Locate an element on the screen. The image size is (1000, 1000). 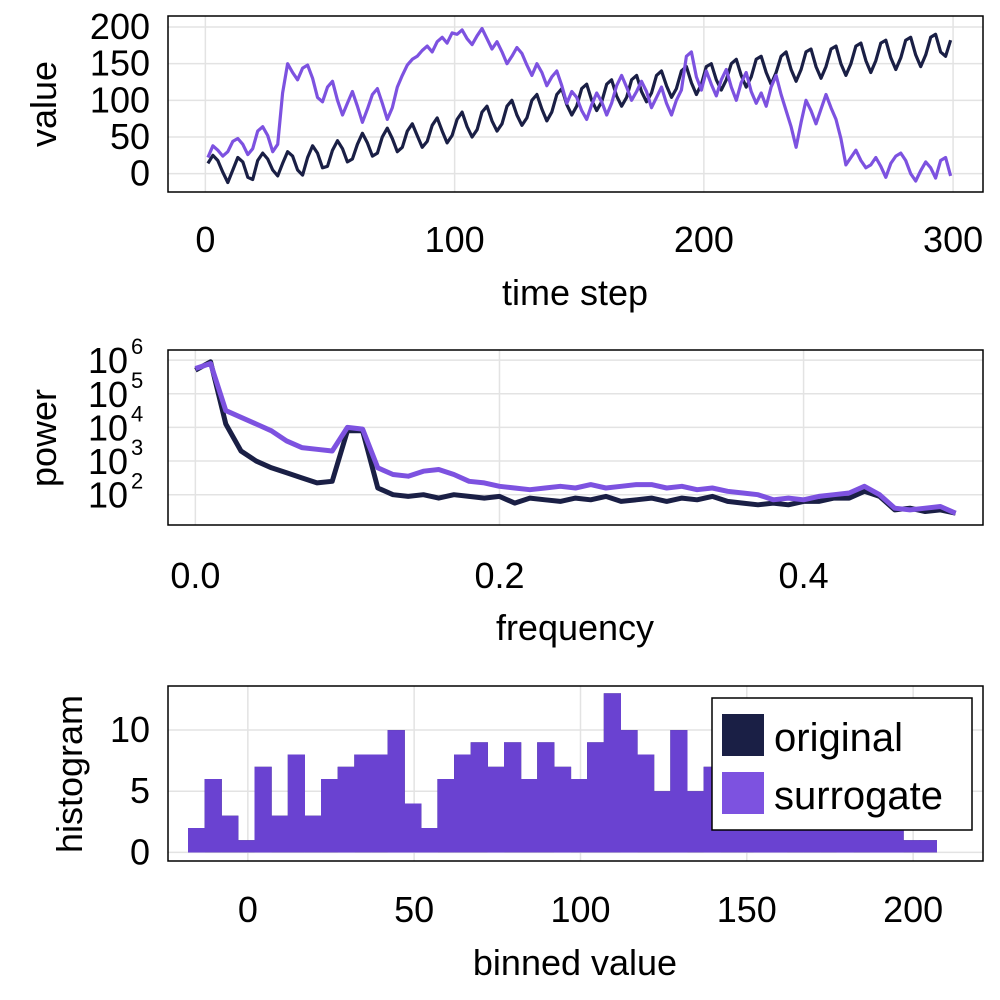
histogram-ytick-label: 10 is located at coordinates (130, 729).